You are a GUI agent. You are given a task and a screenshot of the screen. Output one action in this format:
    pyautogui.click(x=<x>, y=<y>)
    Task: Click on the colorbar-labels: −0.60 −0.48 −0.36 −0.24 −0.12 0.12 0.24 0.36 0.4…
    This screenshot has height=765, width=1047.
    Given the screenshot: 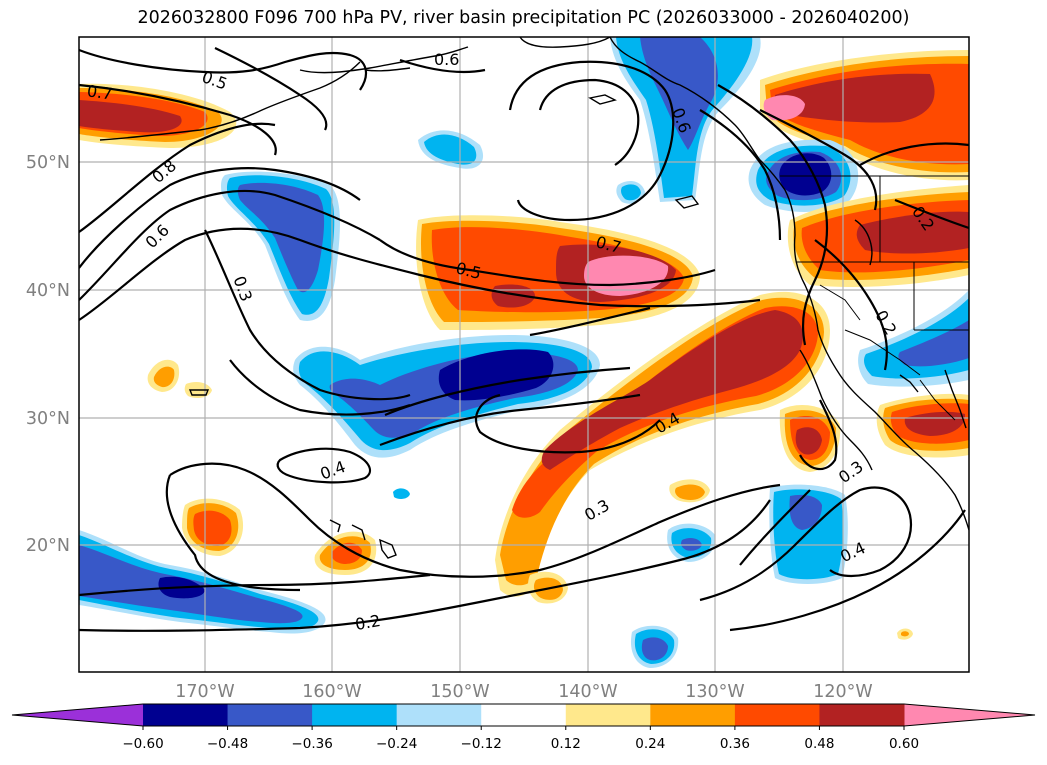 What is the action you would take?
    pyautogui.click(x=520, y=739)
    